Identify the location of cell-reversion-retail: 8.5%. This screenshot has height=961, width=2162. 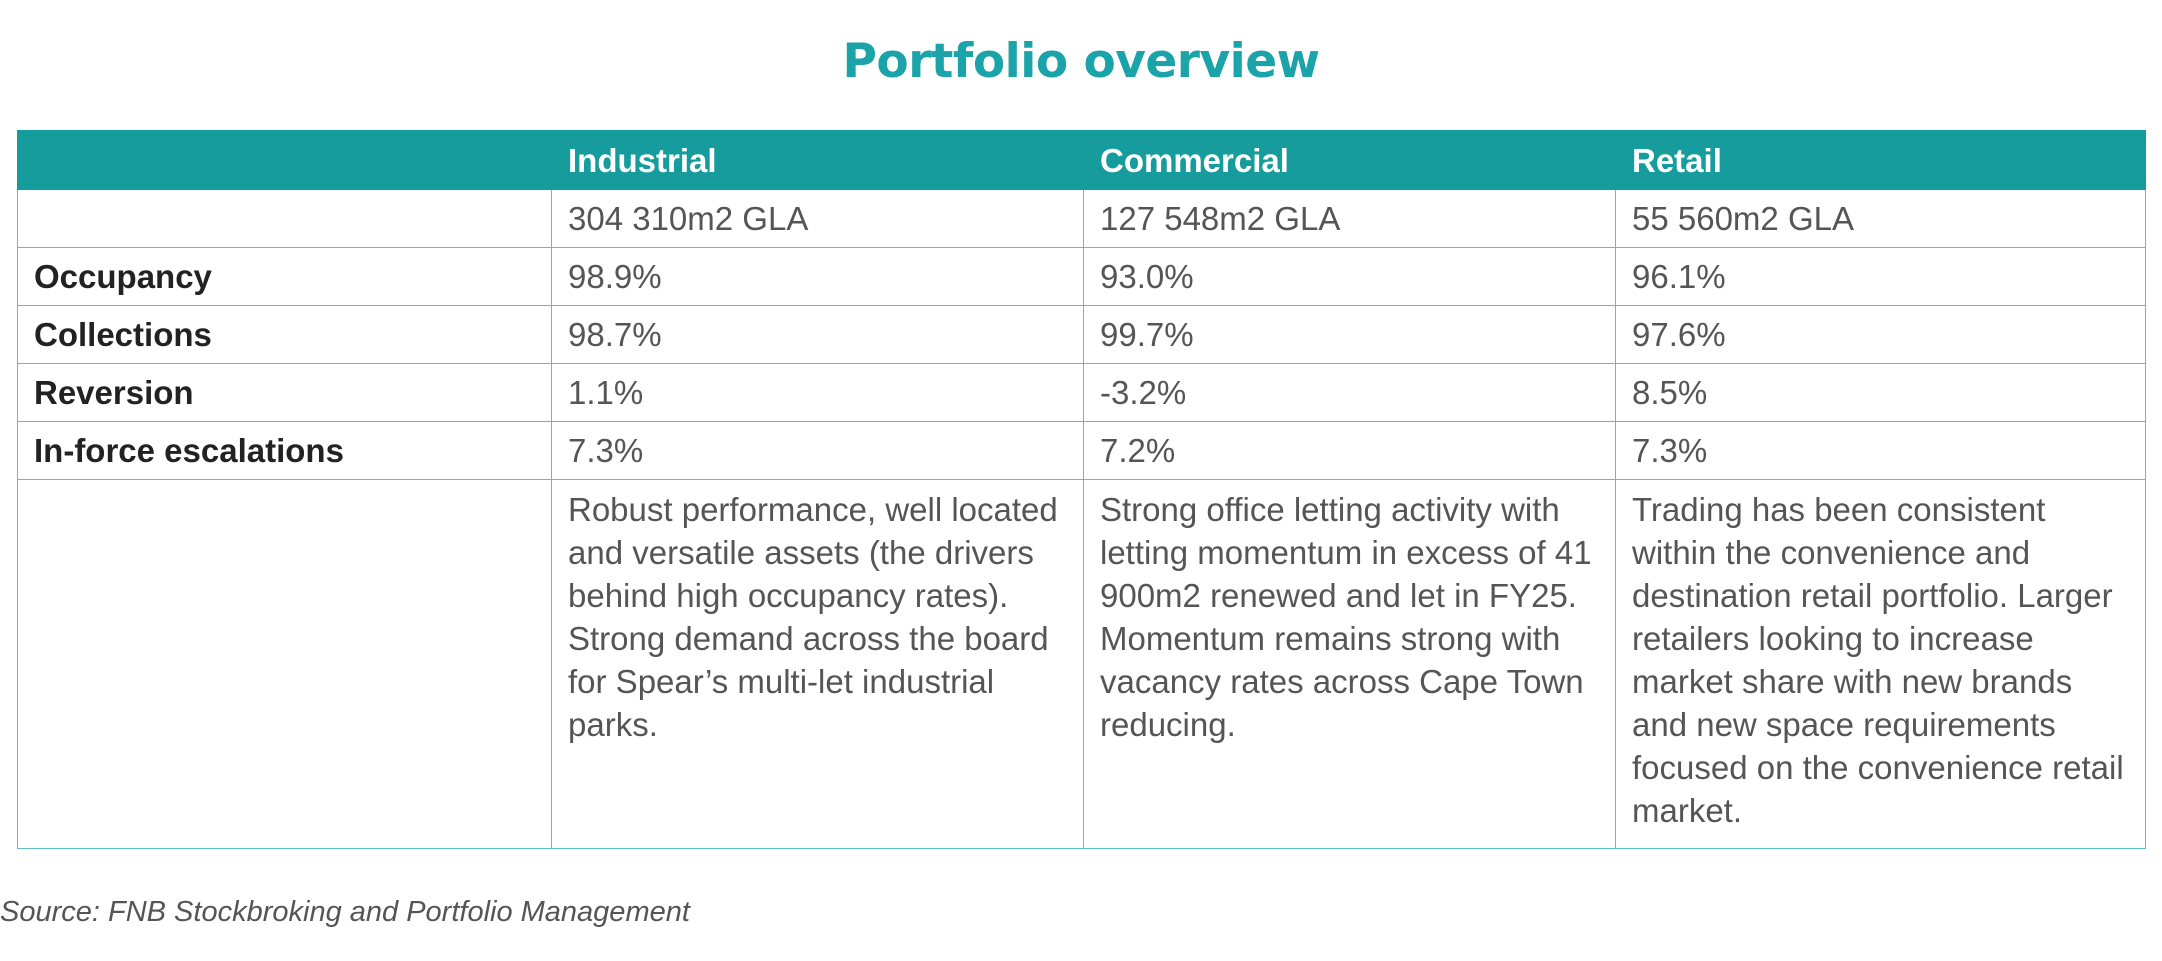
(1880, 392).